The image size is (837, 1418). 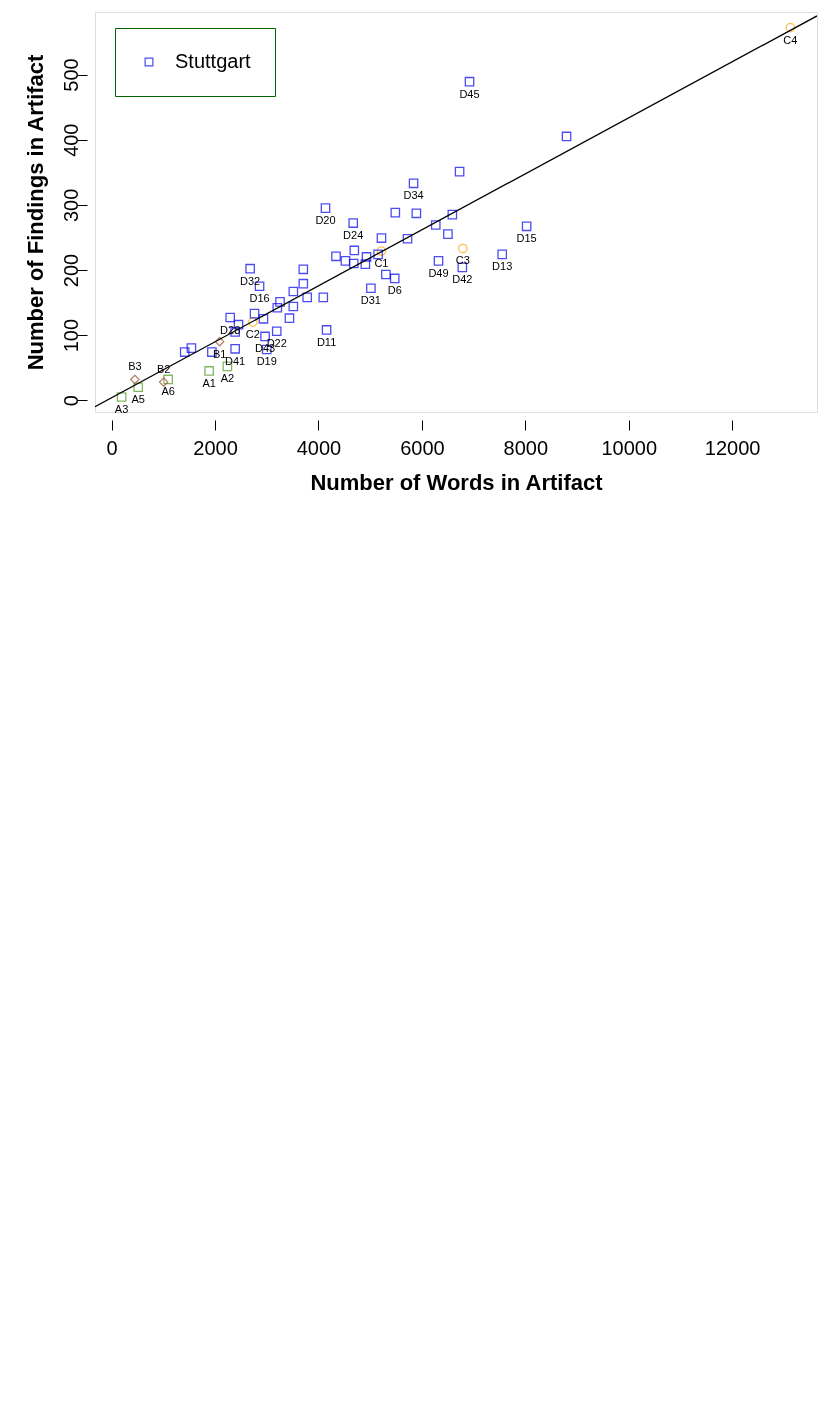 What do you see at coordinates (235, 360) in the screenshot?
I see `annotation: D41` at bounding box center [235, 360].